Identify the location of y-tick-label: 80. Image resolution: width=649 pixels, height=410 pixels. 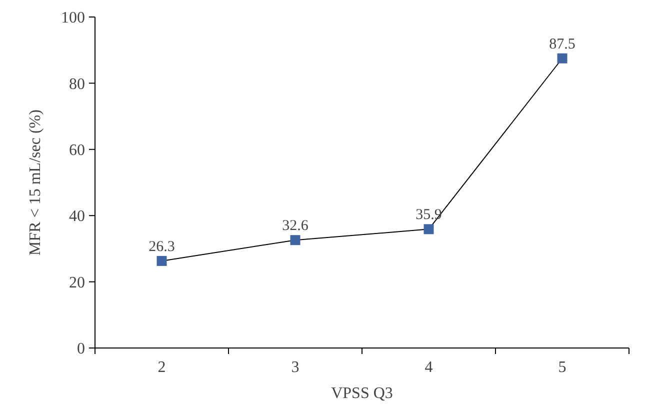
(77, 84).